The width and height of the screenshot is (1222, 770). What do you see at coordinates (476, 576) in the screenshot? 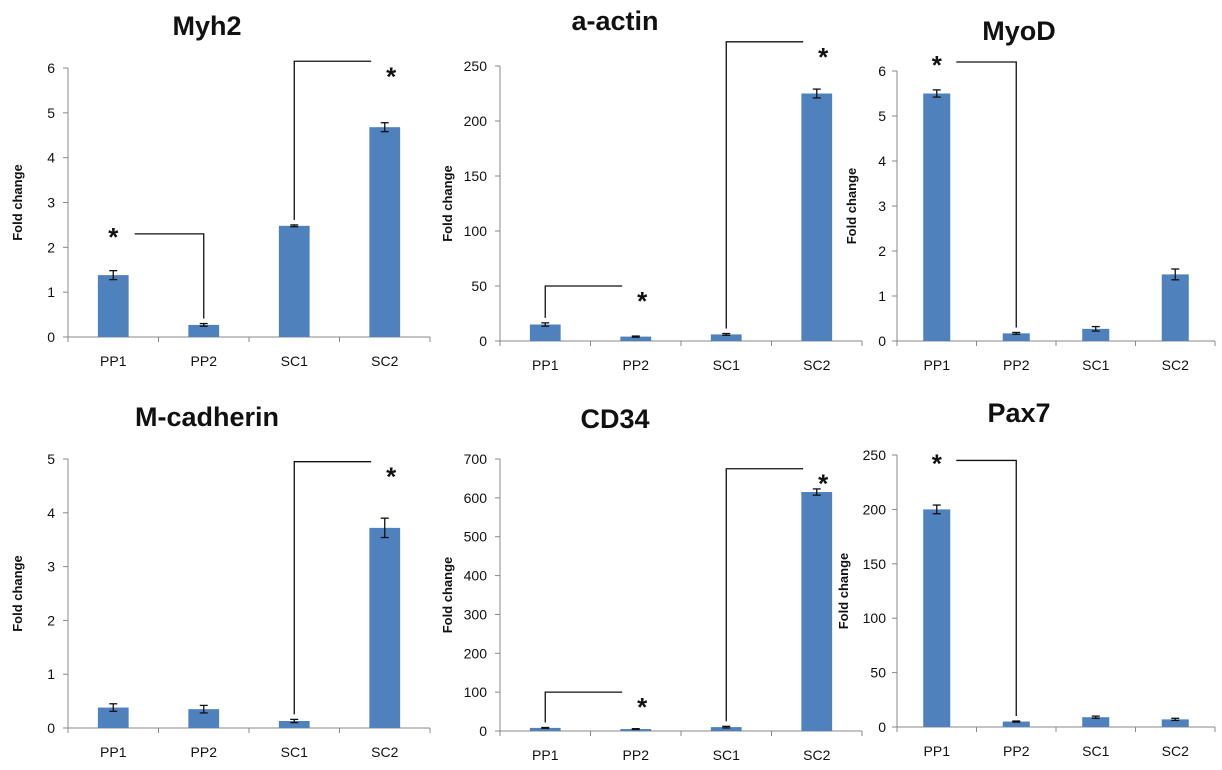
I see `y-tick-label: 400` at bounding box center [476, 576].